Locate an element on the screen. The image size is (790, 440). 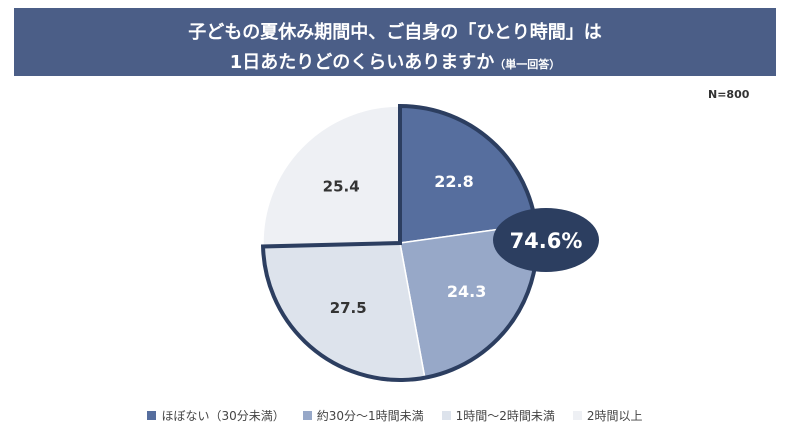
sample-size: N=800 is located at coordinates (729, 94).